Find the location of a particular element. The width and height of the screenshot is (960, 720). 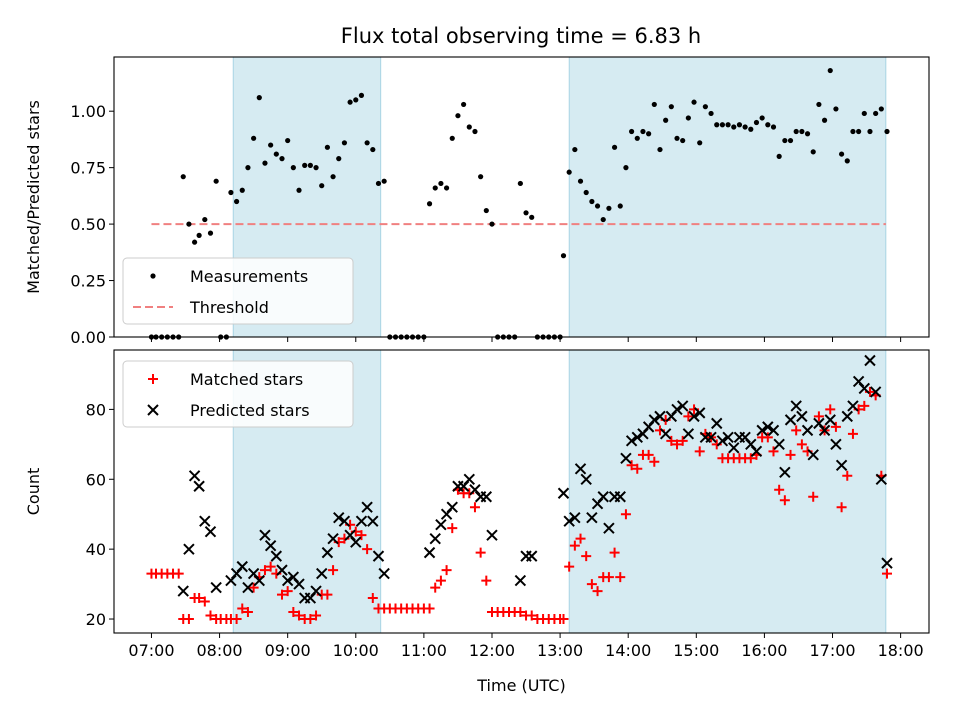

x-tick-label: 15:00 is located at coordinates (696, 650).